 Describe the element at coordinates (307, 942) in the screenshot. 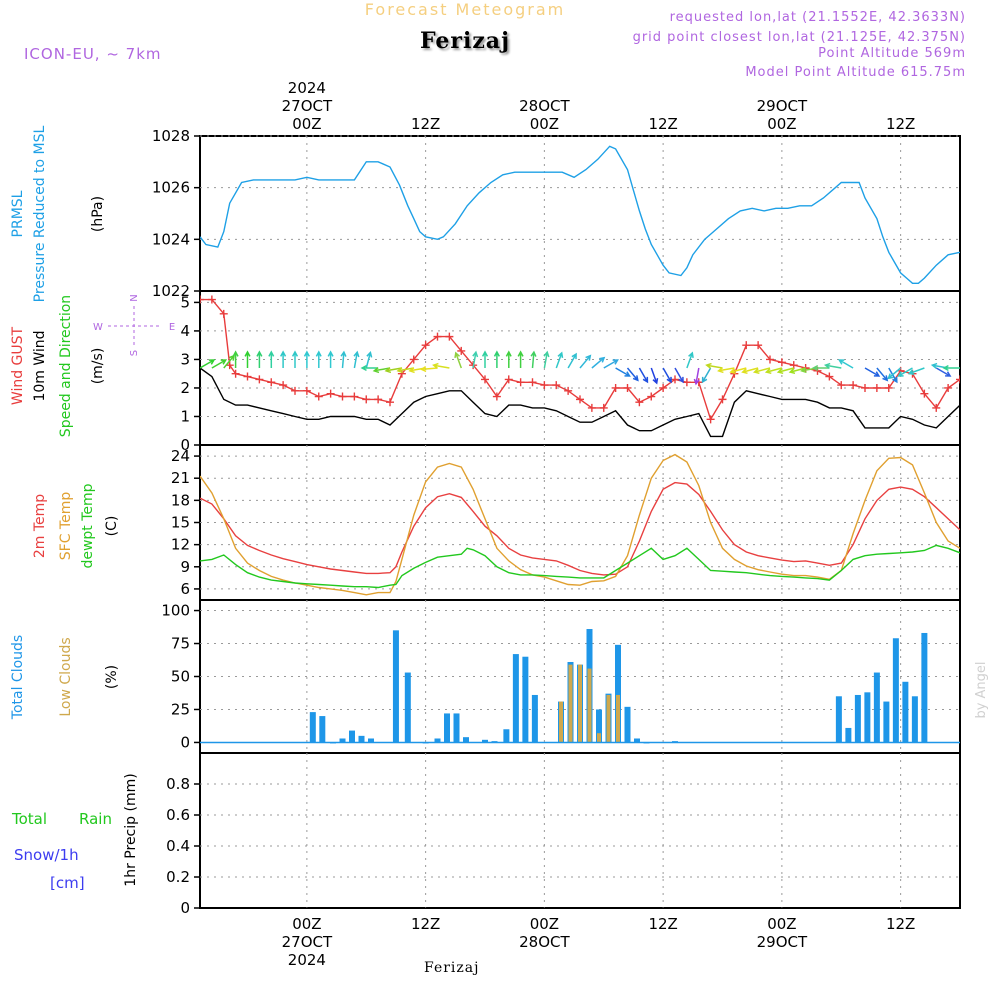

I see `time-tick-label: 27OCT` at that location.